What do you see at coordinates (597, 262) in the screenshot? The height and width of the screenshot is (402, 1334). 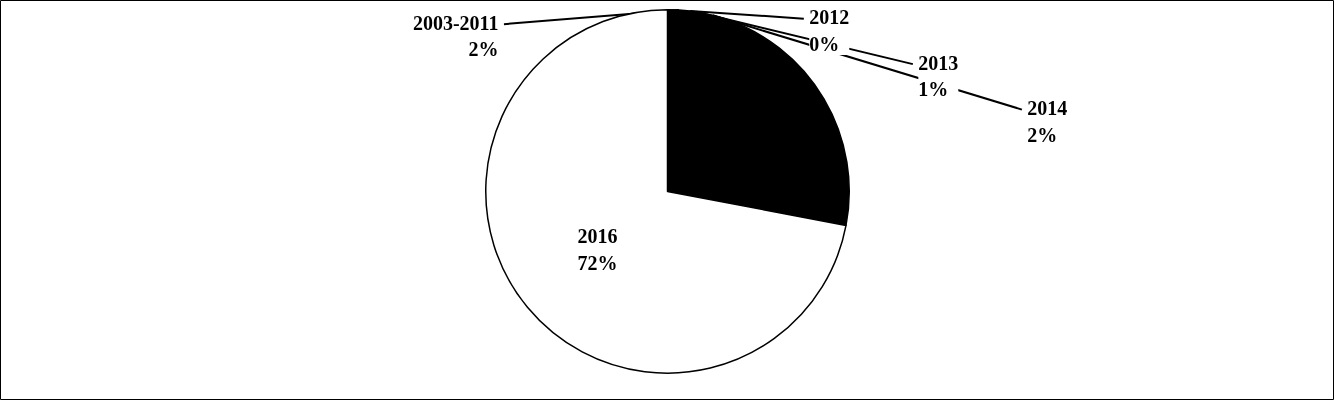 I see `data-label: 72%` at bounding box center [597, 262].